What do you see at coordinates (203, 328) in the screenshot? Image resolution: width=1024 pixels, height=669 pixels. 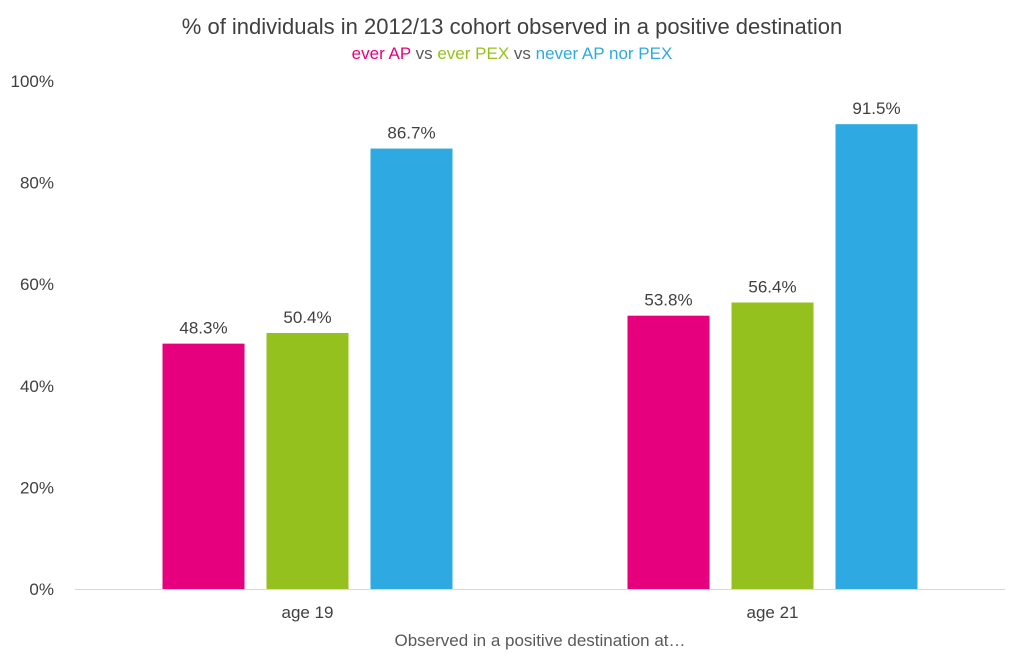 I see `data-label: 48.3%` at bounding box center [203, 328].